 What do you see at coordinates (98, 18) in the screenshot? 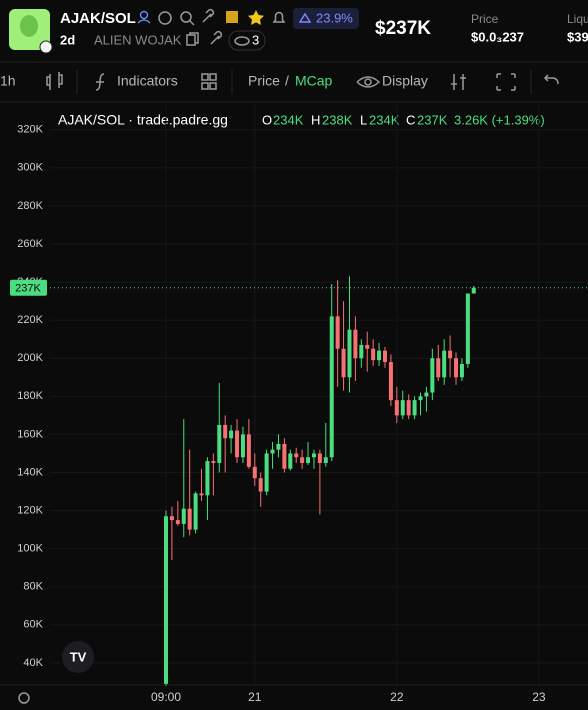
I see `pair-name: AJAK/SOL` at bounding box center [98, 18].